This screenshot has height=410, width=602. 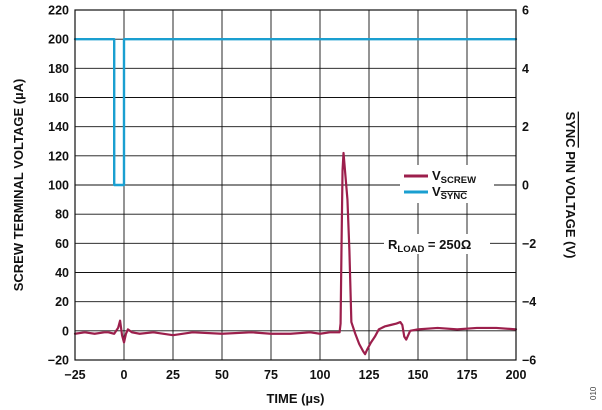 What do you see at coordinates (467, 375) in the screenshot?
I see `x-tick-label: 175` at bounding box center [467, 375].